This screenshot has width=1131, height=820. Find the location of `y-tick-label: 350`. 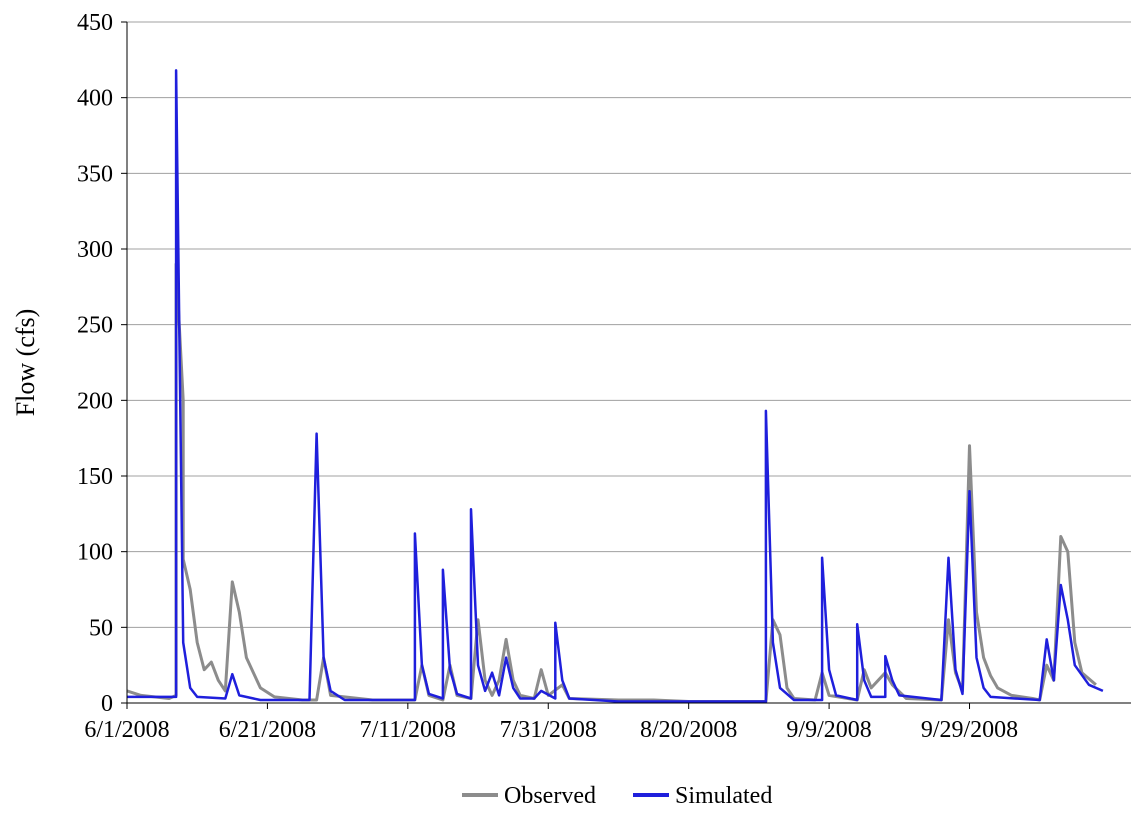

y-tick-label: 350 is located at coordinates (95, 174).